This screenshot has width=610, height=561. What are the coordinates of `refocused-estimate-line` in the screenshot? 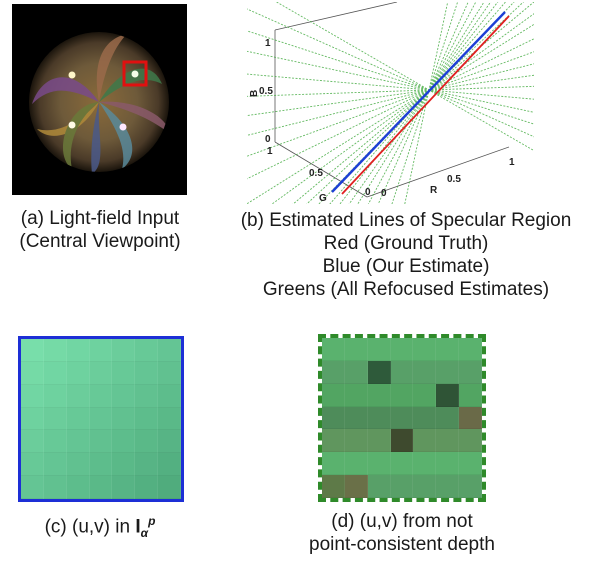 It's located at (411, 172).